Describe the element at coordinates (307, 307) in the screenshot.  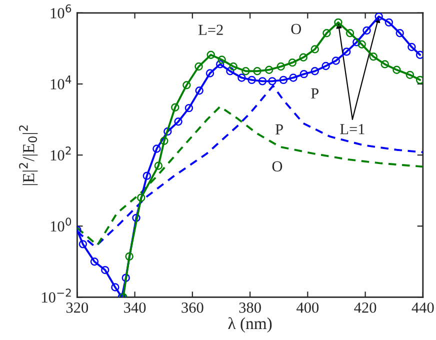
I see `x-tick-label: 400` at that location.